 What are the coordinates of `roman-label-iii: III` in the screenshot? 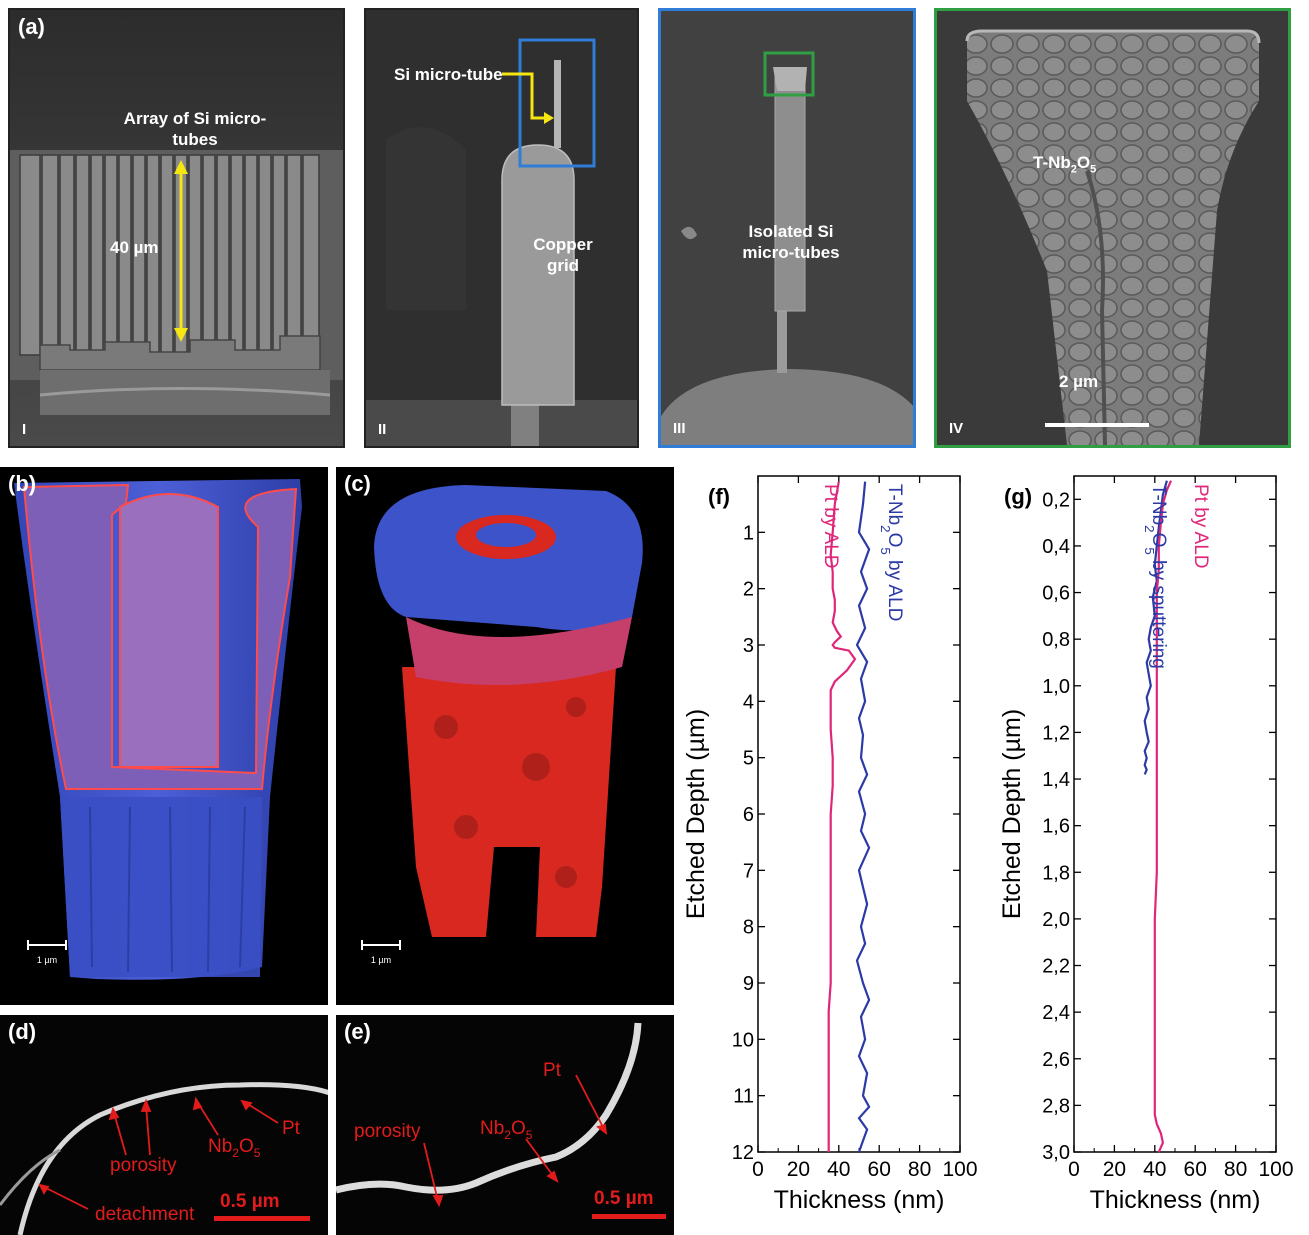 It's located at (679, 428).